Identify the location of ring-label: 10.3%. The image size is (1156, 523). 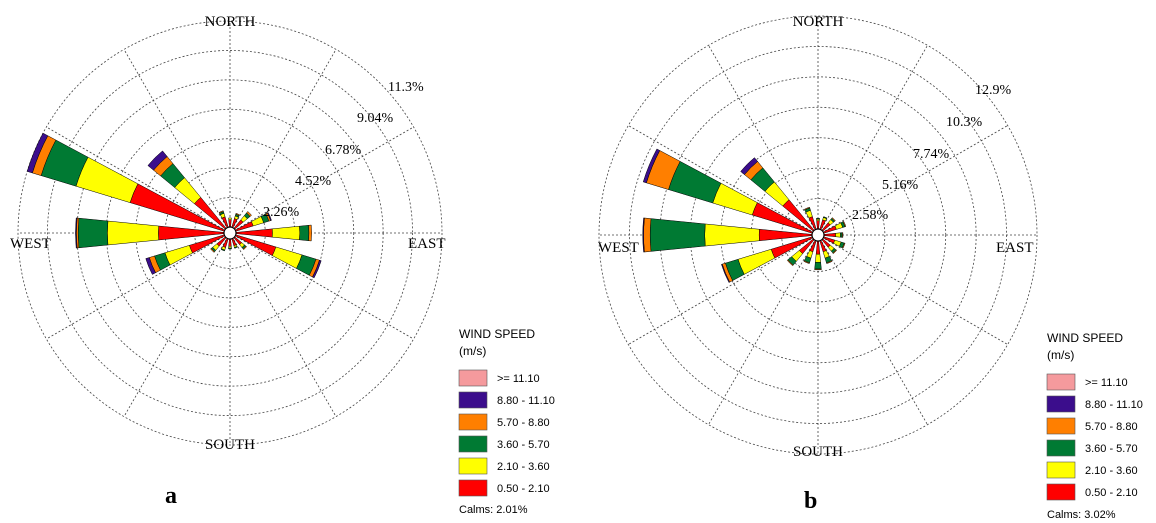
(964, 122).